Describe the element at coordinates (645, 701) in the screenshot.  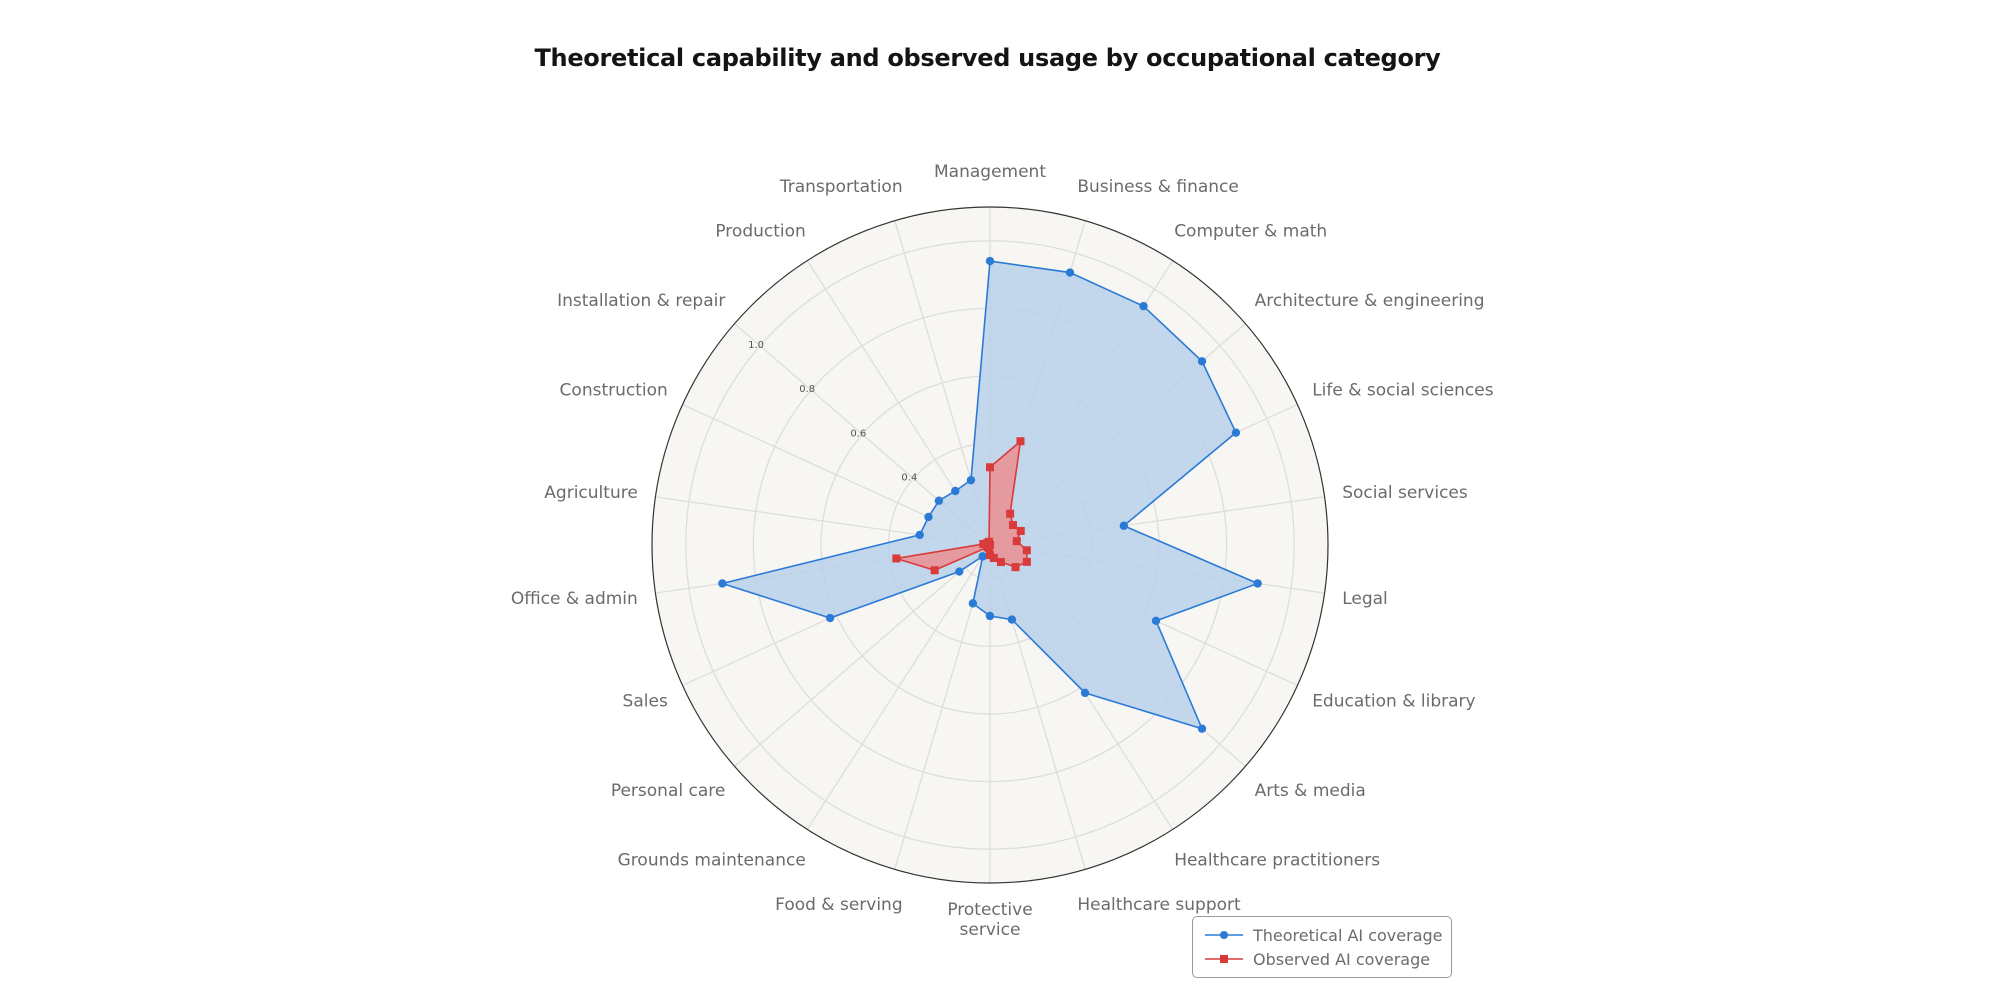
I see `category-label: Sales` at that location.